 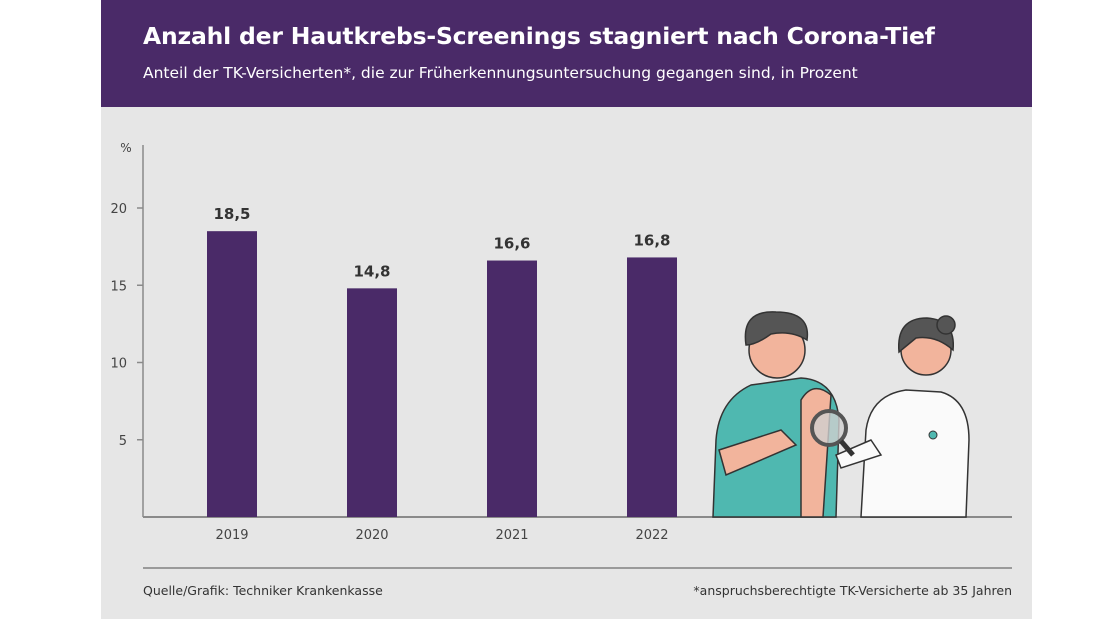 What do you see at coordinates (118, 209) in the screenshot?
I see `y-tick-label: 20` at bounding box center [118, 209].